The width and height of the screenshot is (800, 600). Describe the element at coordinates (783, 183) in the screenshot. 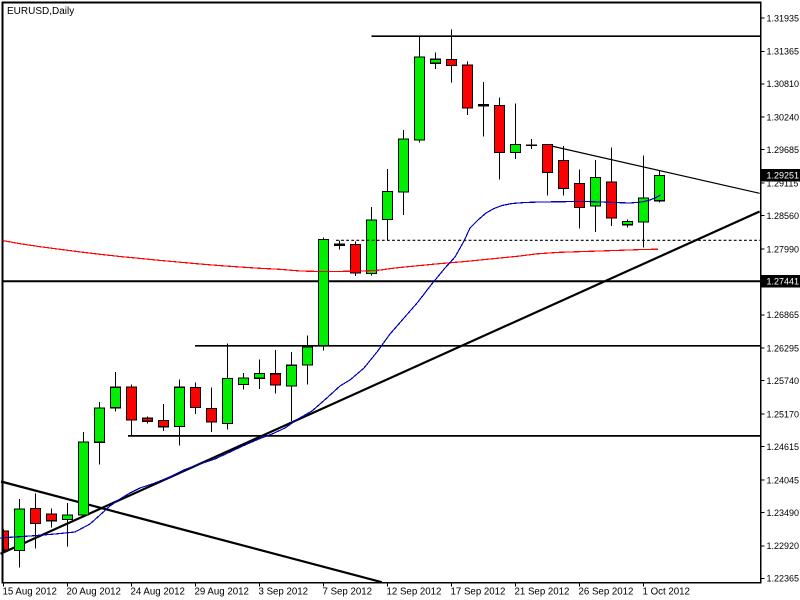

I see `svg-text: 1.29115` at that location.